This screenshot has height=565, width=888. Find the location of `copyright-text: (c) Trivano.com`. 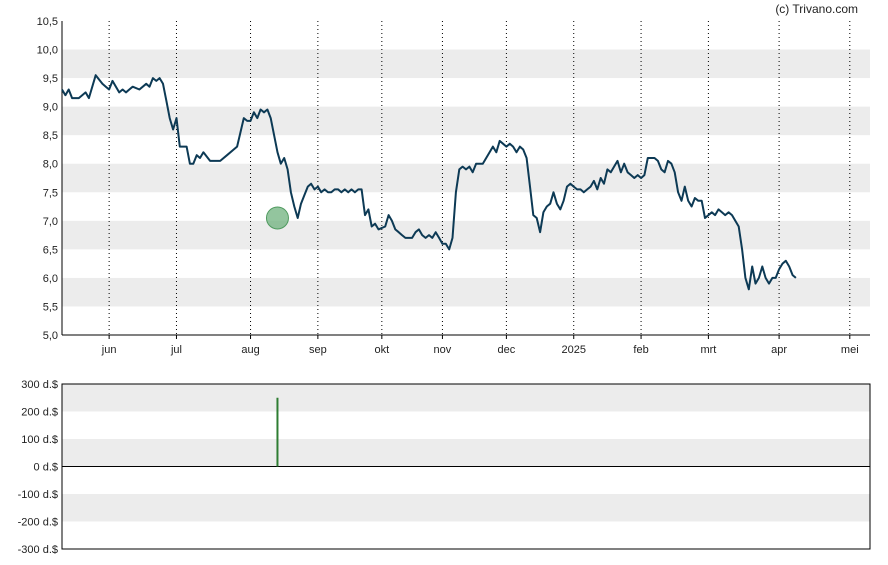

copyright-text: (c) Trivano.com is located at coordinates (816, 9).